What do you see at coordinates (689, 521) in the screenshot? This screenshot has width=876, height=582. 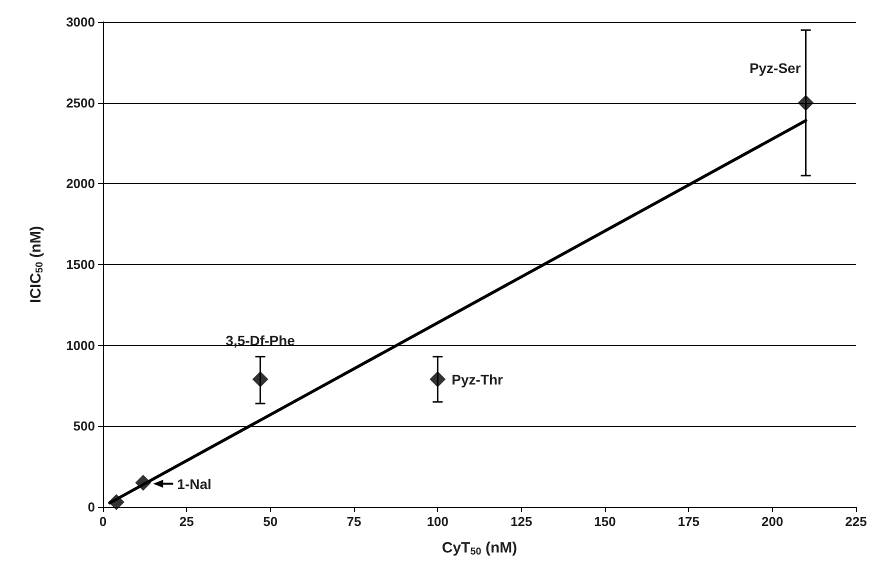 I see `x-tick-label: 175` at bounding box center [689, 521].